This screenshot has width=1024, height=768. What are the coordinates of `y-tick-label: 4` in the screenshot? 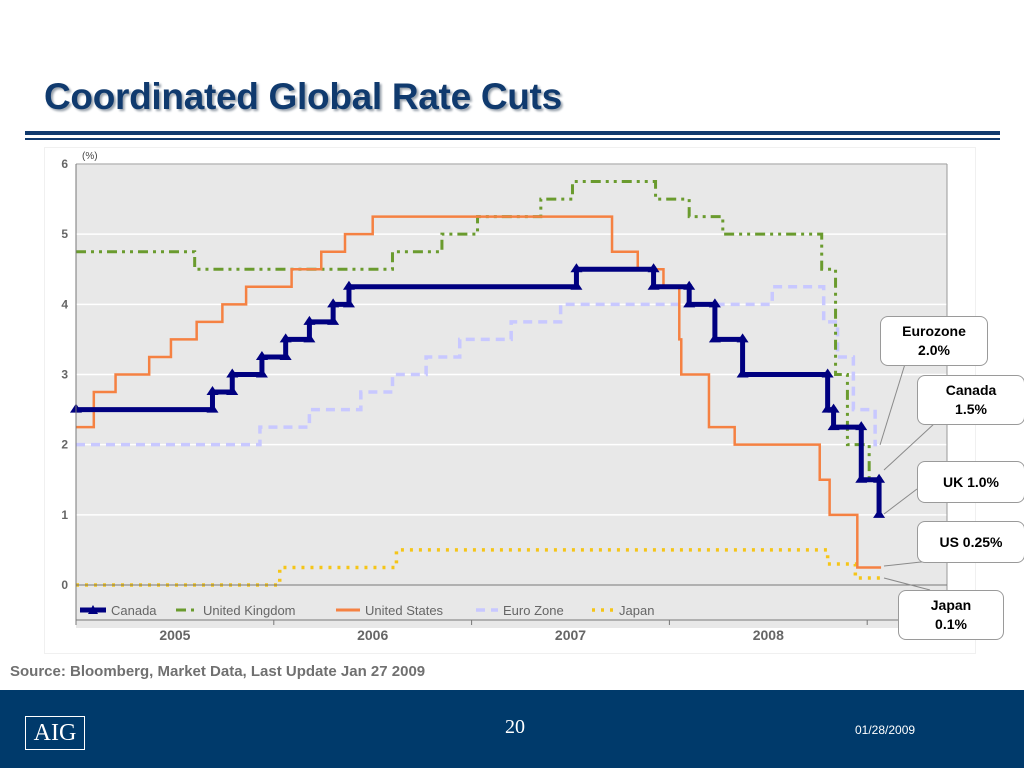 It's located at (64, 304).